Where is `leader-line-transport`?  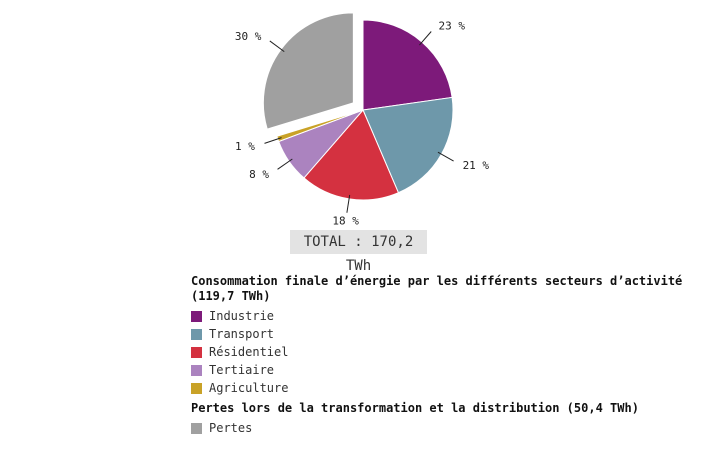 leader-line-transport is located at coordinates (445, 156).